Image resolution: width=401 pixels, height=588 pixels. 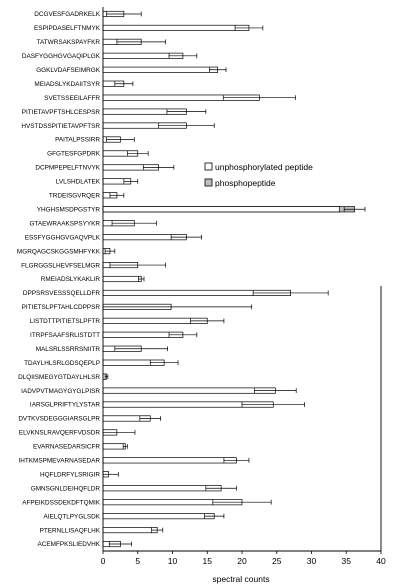 What do you see at coordinates (59, 419) in the screenshot?
I see `category-label: DVTKVSDEGGGIARSGLPR` at bounding box center [59, 419].